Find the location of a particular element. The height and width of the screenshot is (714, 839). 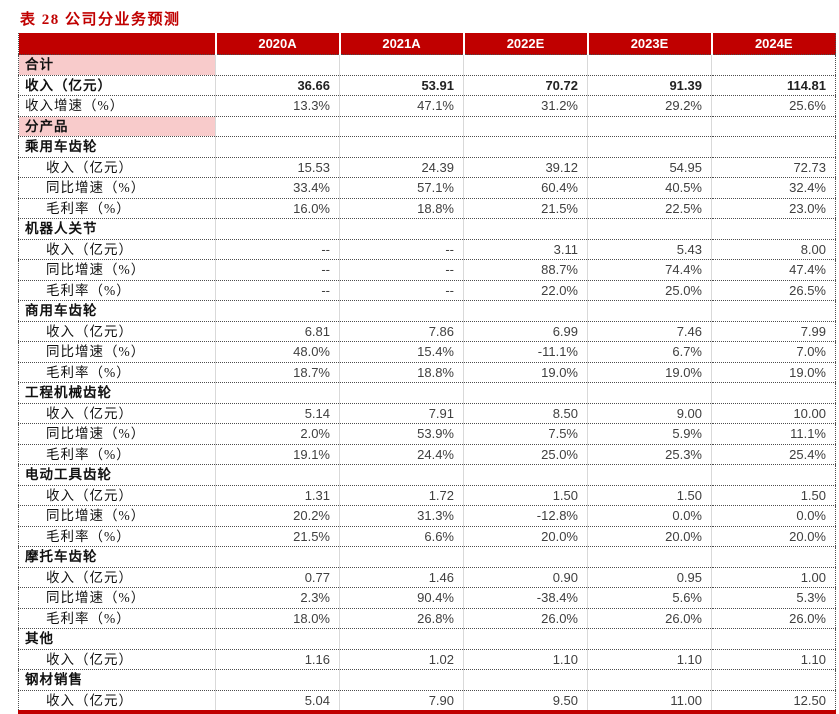

table-row: 毛利率（%） 19.1% 24.4% 25.0% 25.3% 25.4% is located at coordinates (427, 454).